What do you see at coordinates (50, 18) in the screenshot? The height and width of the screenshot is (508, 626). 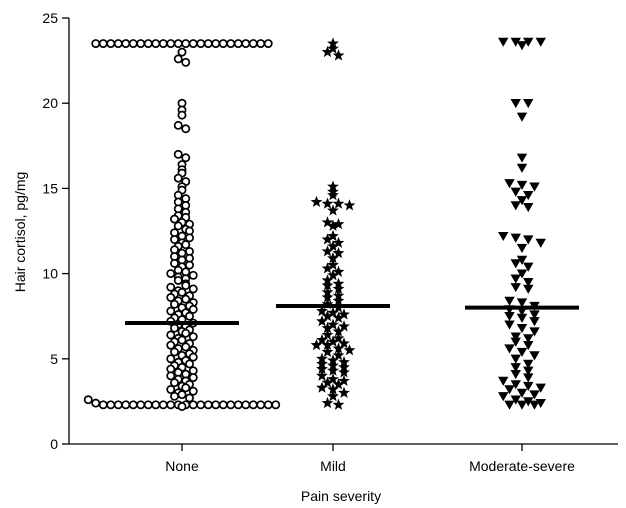 I see `y-tick-label: 25` at bounding box center [50, 18].